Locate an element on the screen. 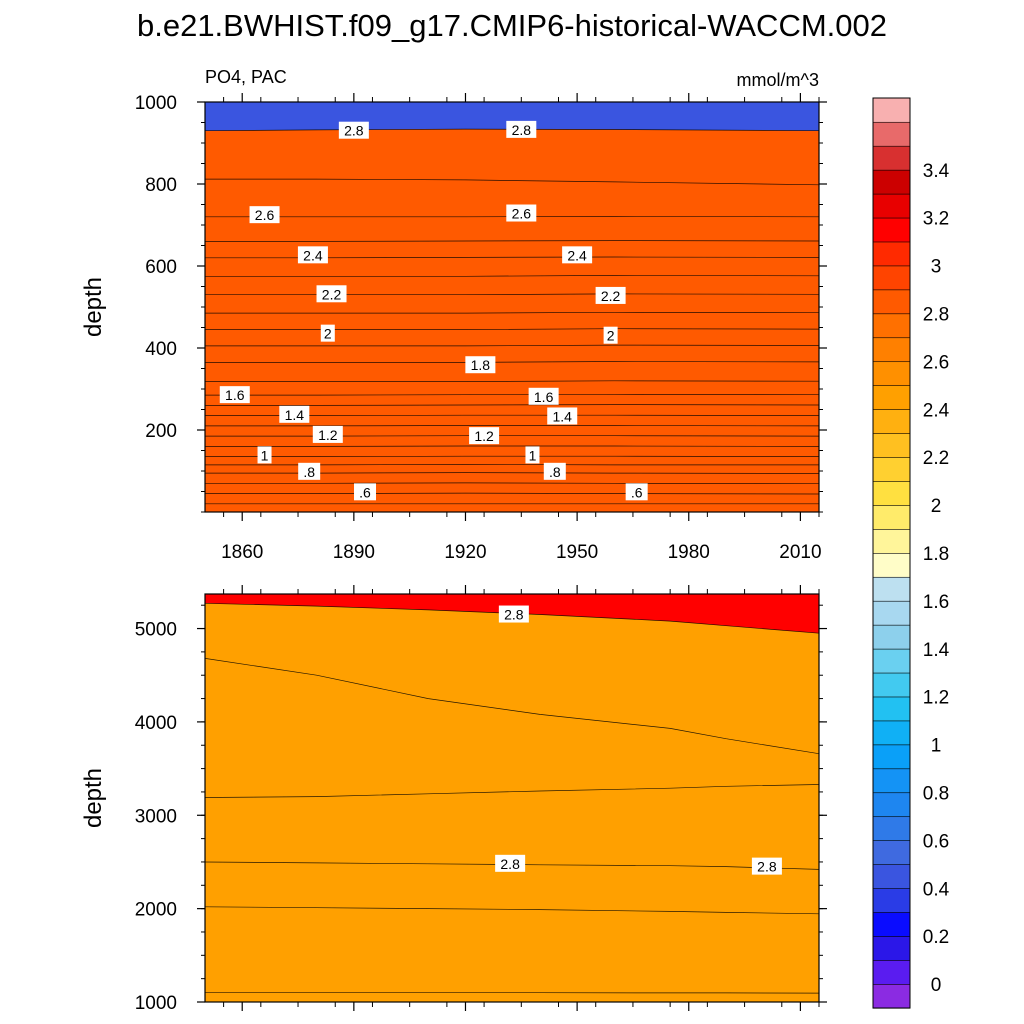 This screenshot has width=1024, height=1024. bottom-y-tick-label: 5000 is located at coordinates (156, 630).